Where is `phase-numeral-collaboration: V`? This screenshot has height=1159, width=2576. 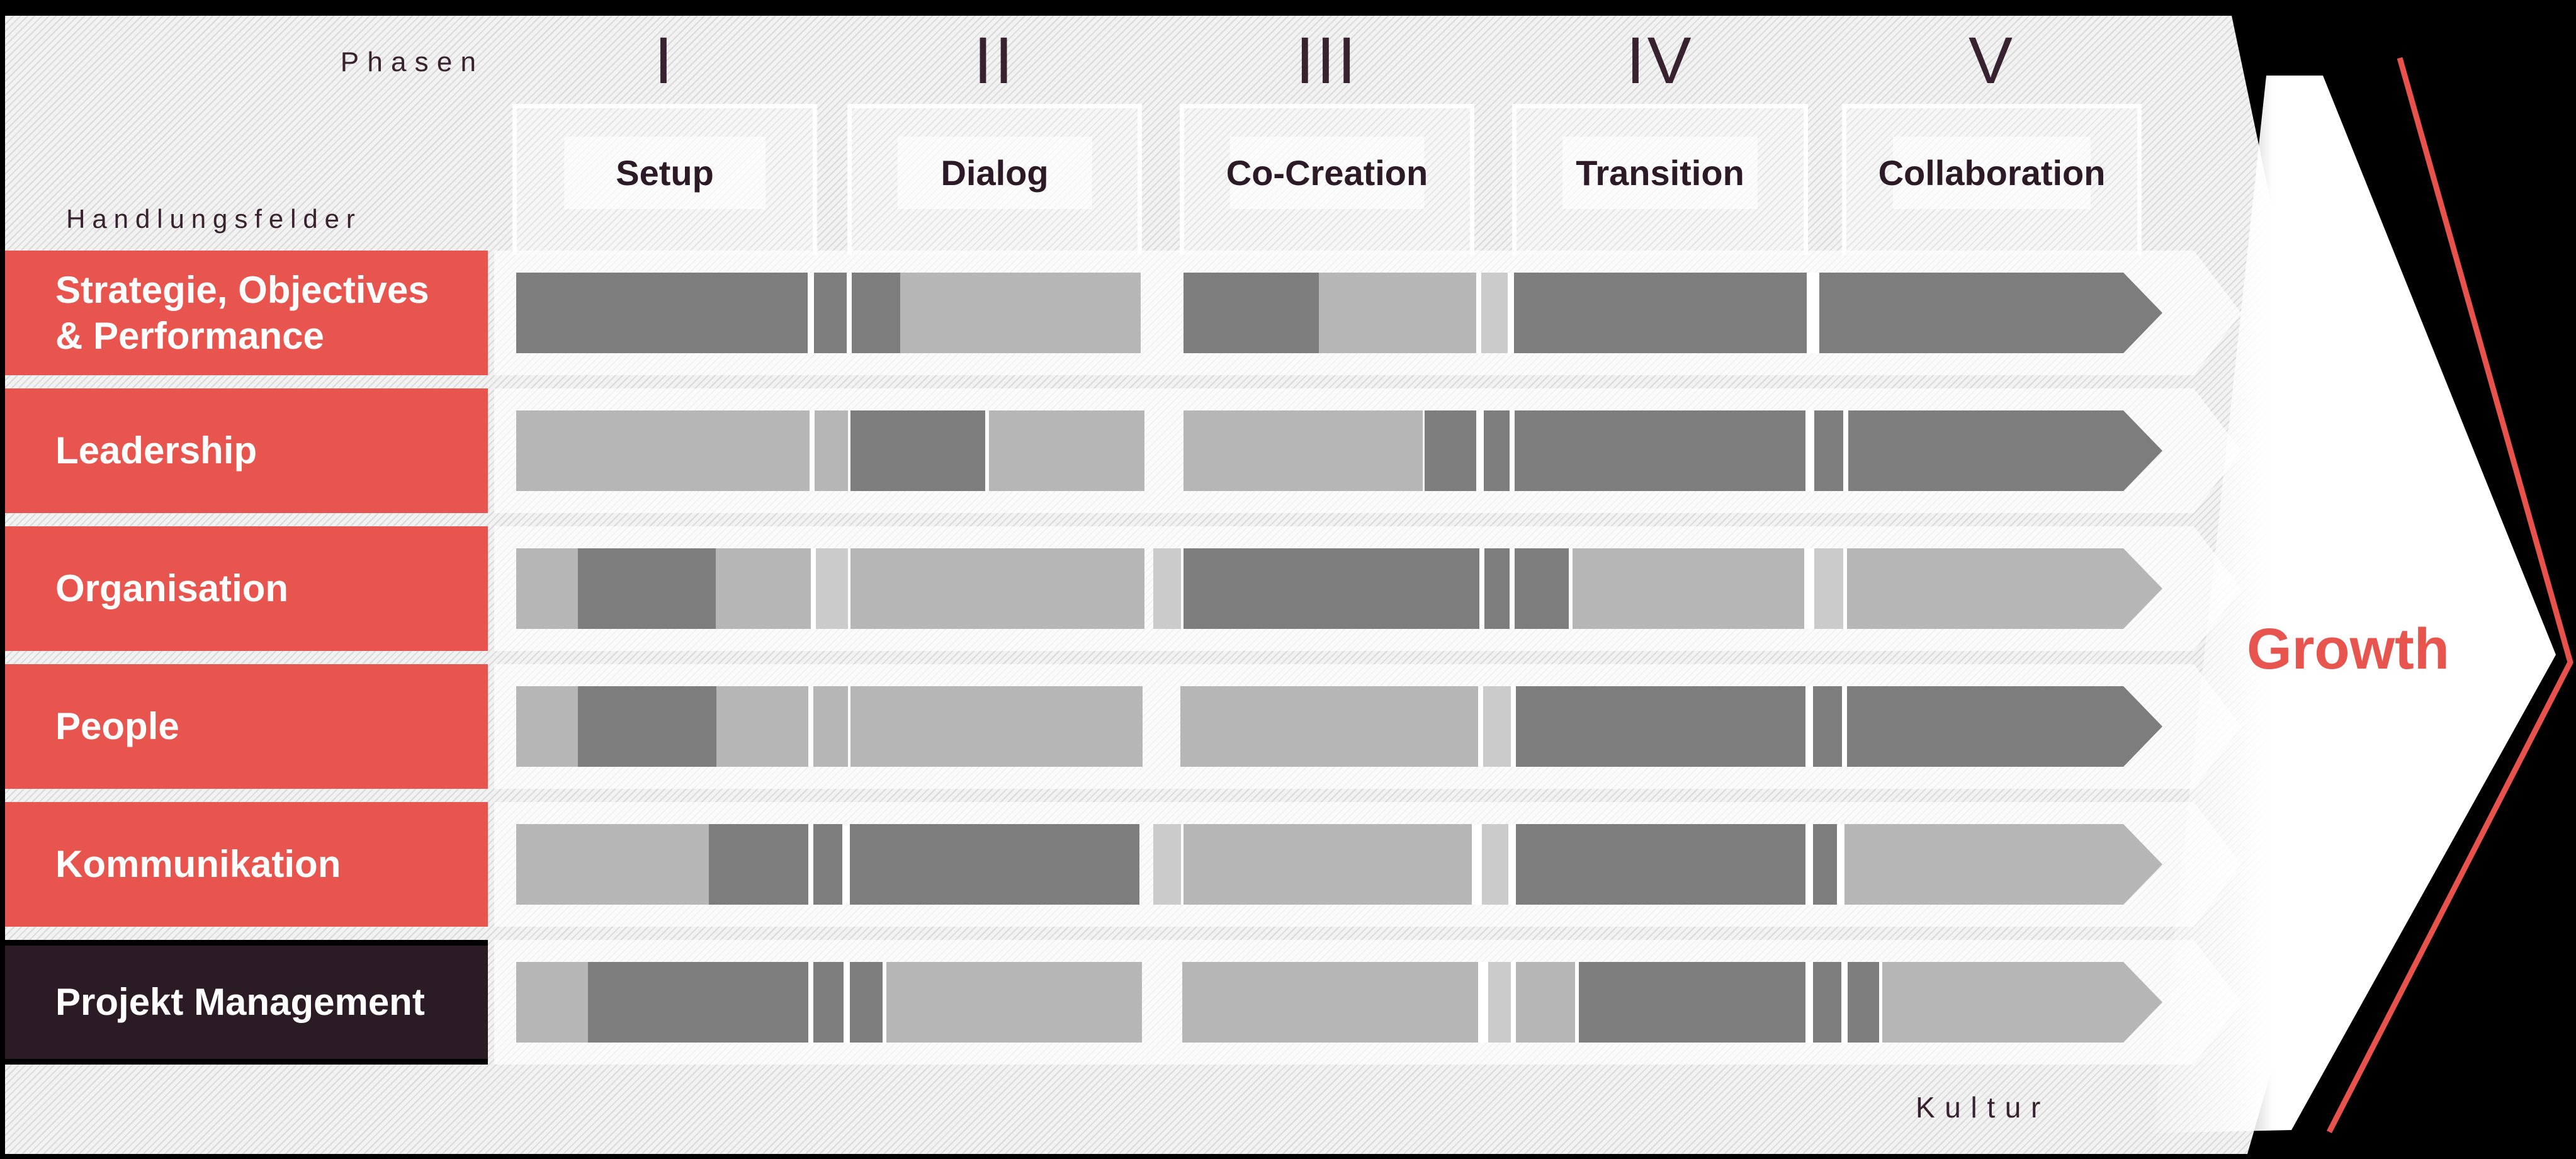 phase-numeral-collaboration: V is located at coordinates (1992, 61).